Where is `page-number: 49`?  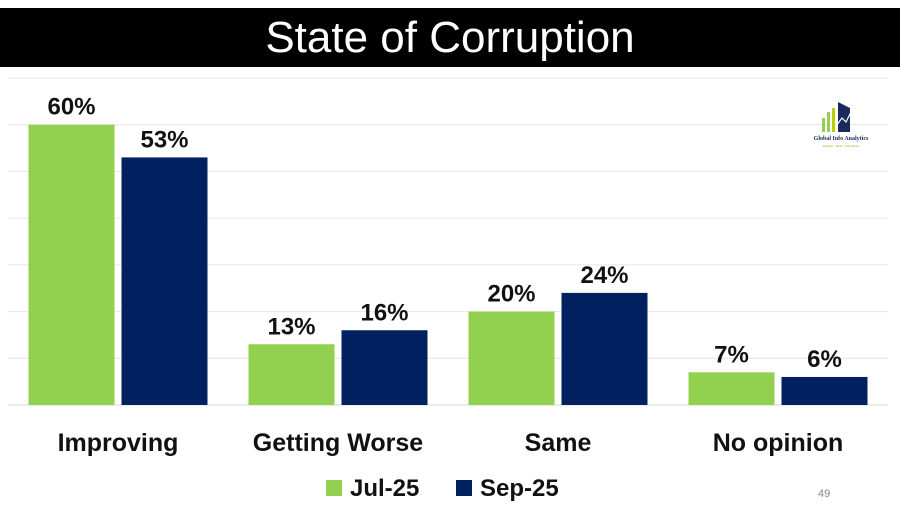
page-number: 49 is located at coordinates (824, 494).